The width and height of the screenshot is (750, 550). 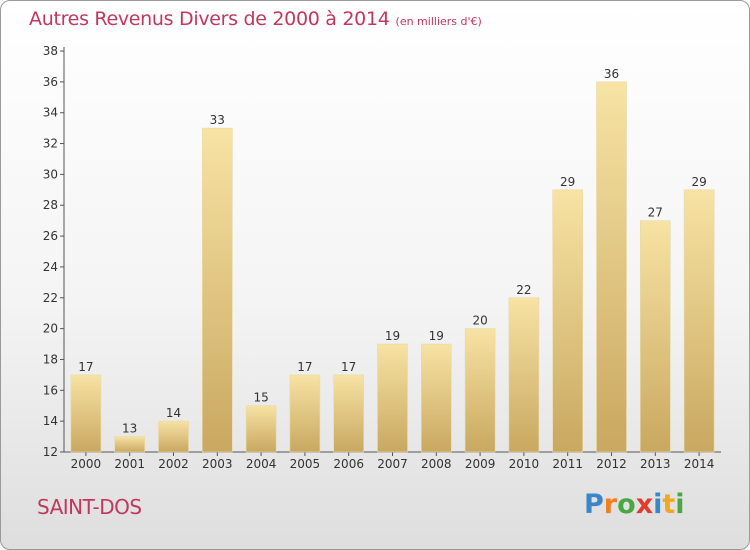 What do you see at coordinates (611, 74) in the screenshot?
I see `data-label: 36` at bounding box center [611, 74].